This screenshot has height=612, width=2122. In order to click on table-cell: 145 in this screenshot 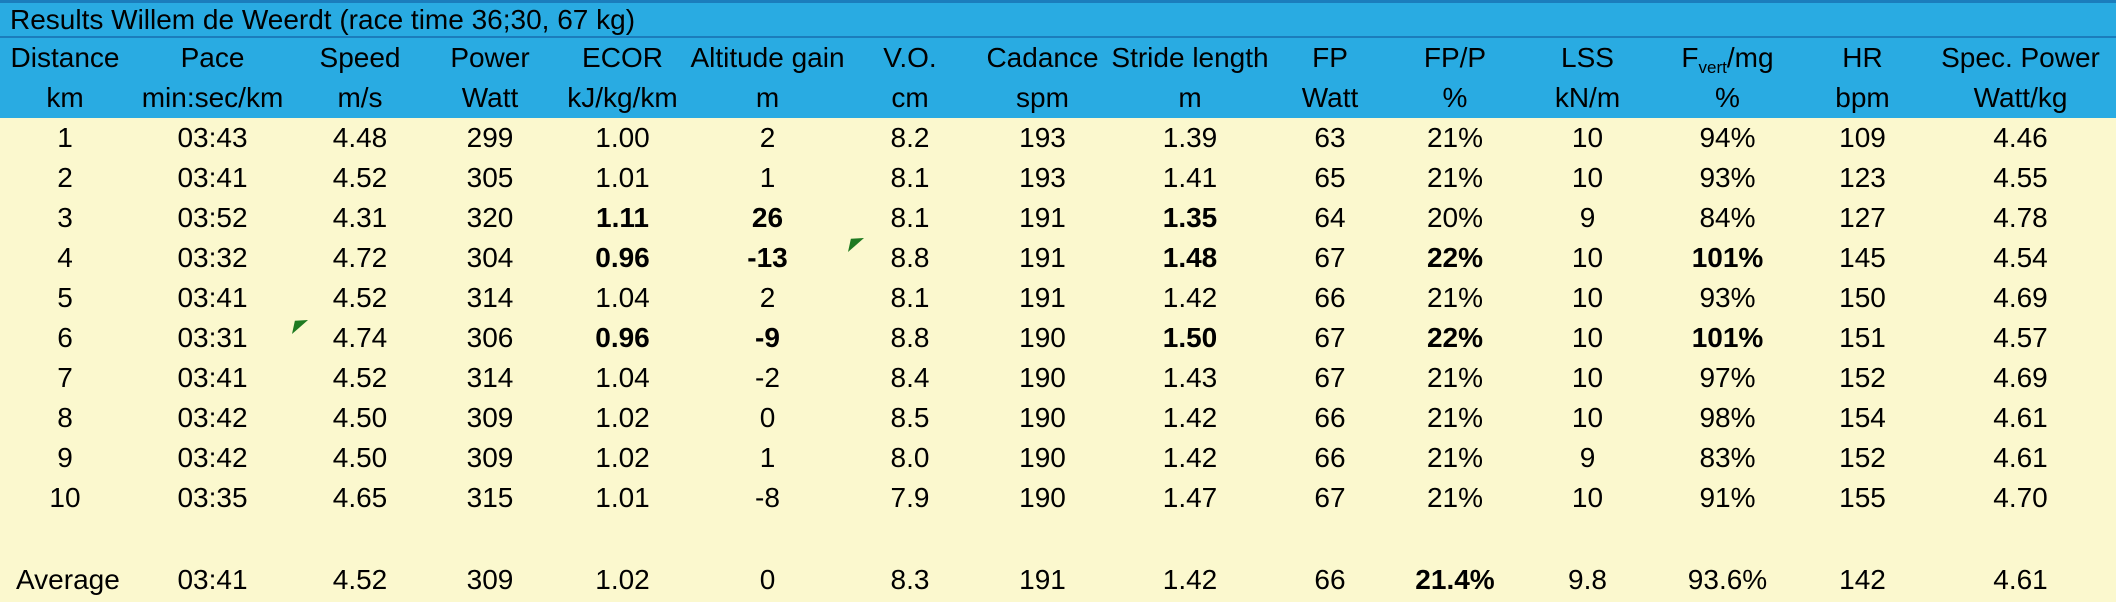, I will do `click(1862, 258)`.